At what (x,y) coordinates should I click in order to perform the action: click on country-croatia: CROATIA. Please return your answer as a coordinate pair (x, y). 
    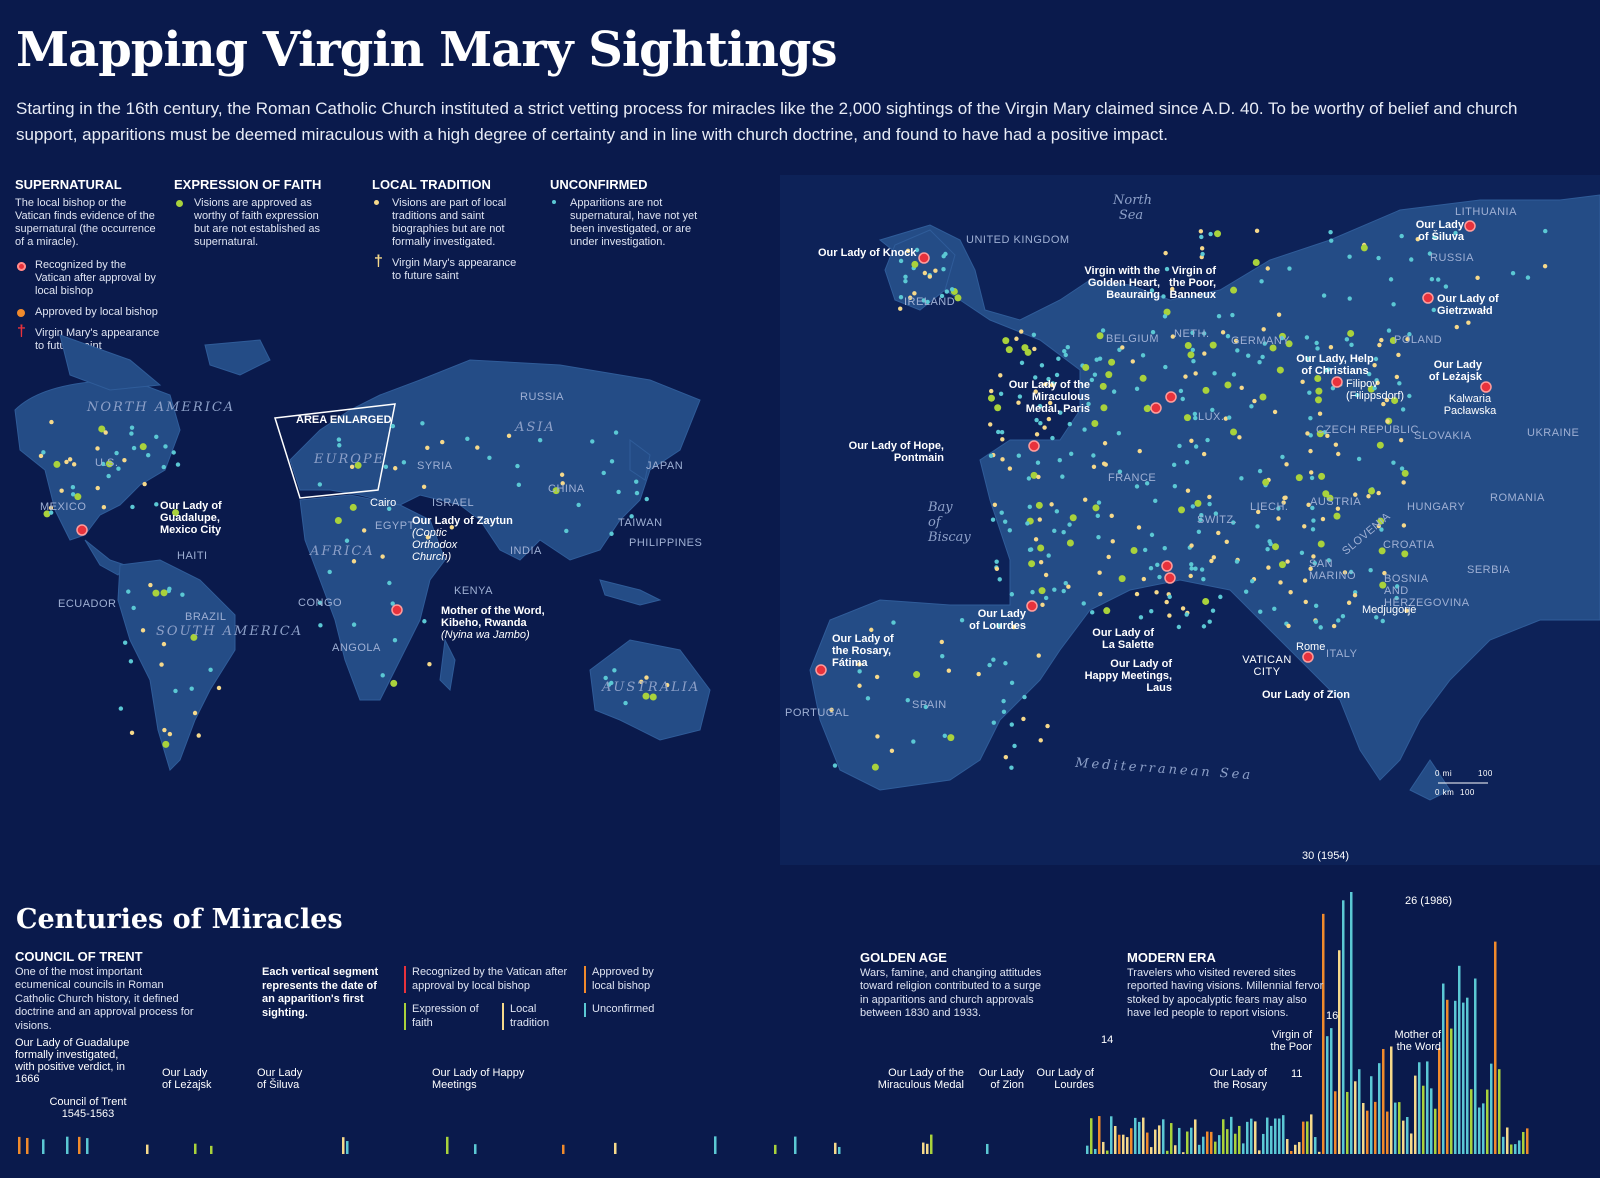
    Looking at the image, I should click on (1409, 545).